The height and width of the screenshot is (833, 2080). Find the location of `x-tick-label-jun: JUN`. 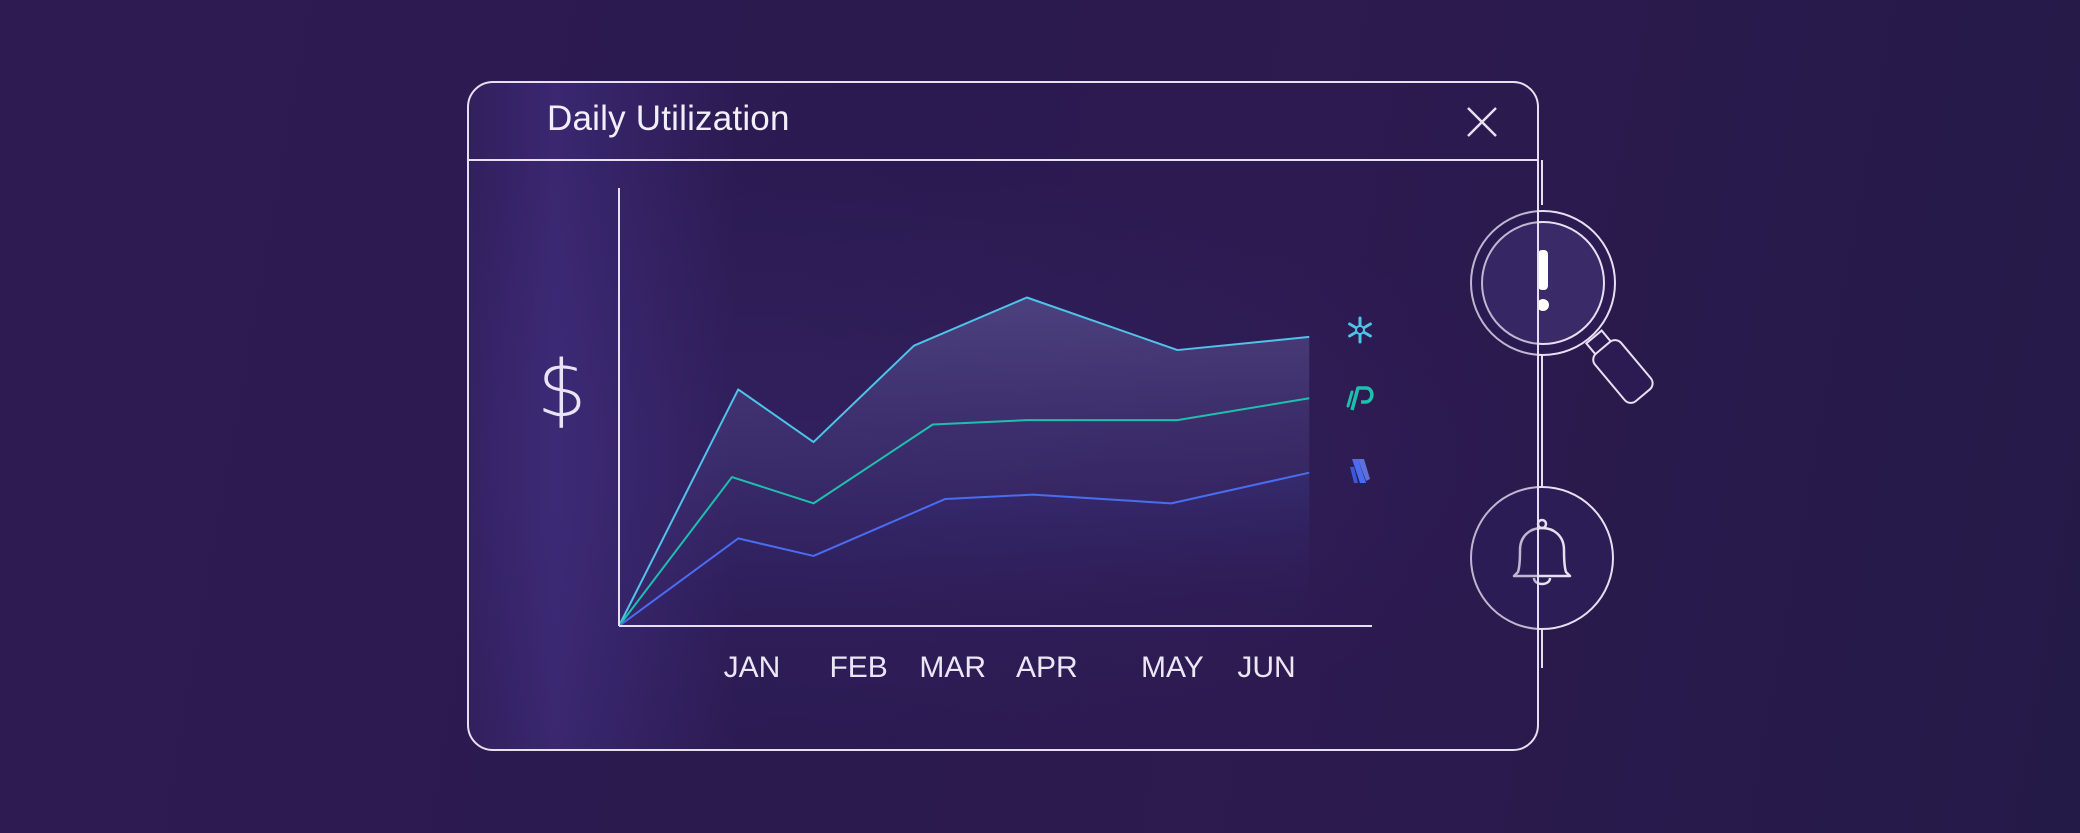

x-tick-label-jun: JUN is located at coordinates (1266, 667).